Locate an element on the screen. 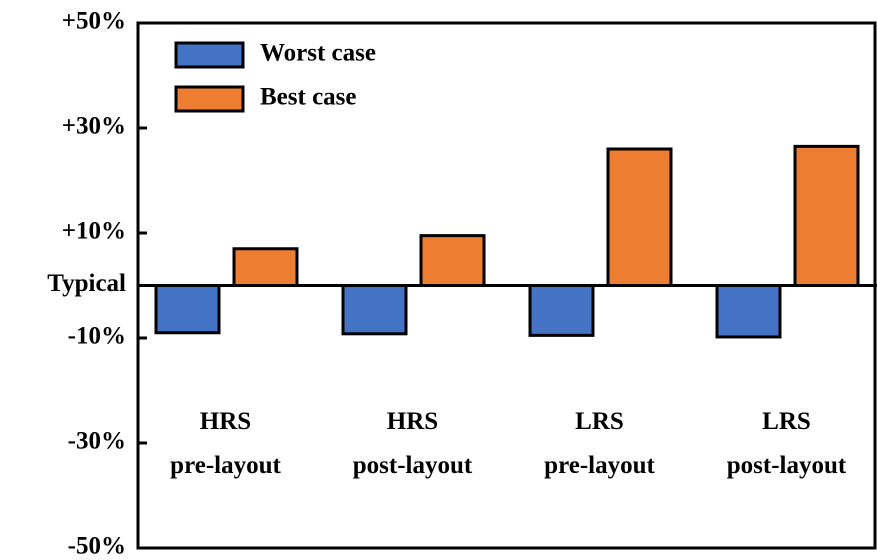 This screenshot has height=560, width=877. x-category-label: LRS pre-layout is located at coordinates (599, 443).